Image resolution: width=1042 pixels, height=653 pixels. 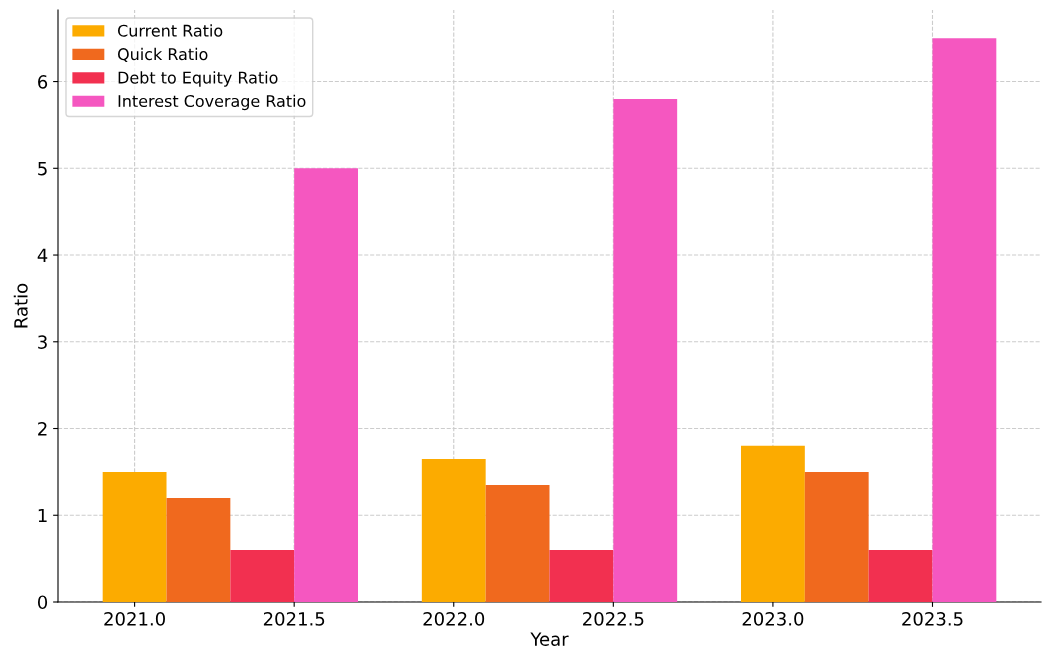 What do you see at coordinates (43, 82) in the screenshot?
I see `y-tick-label: 6` at bounding box center [43, 82].